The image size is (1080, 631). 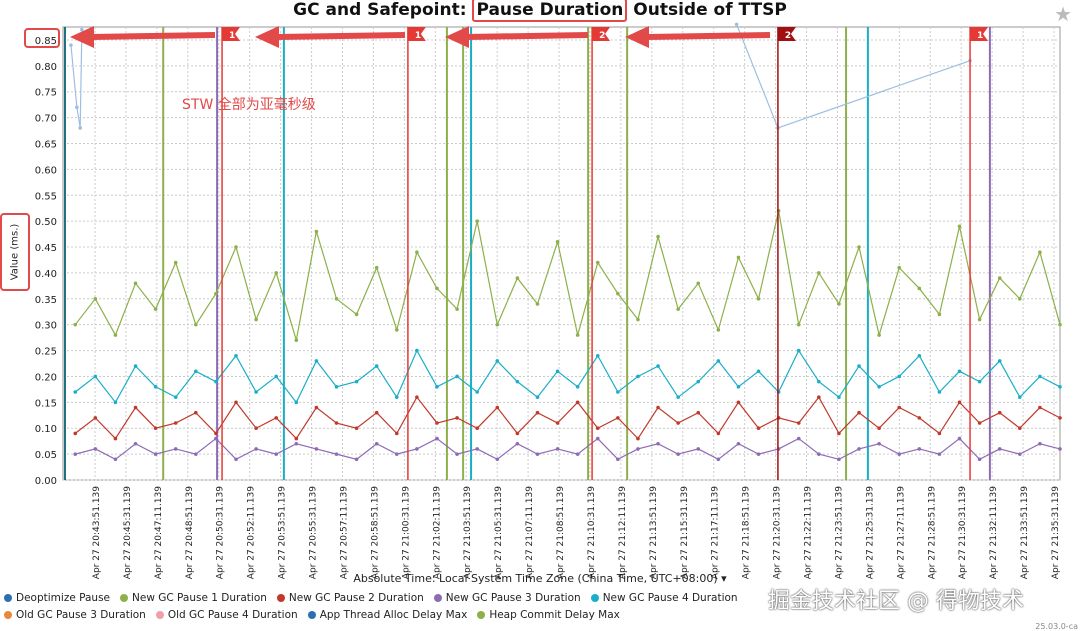 I want to click on legend-item: New GC Pause 4 Duration, so click(x=664, y=598).